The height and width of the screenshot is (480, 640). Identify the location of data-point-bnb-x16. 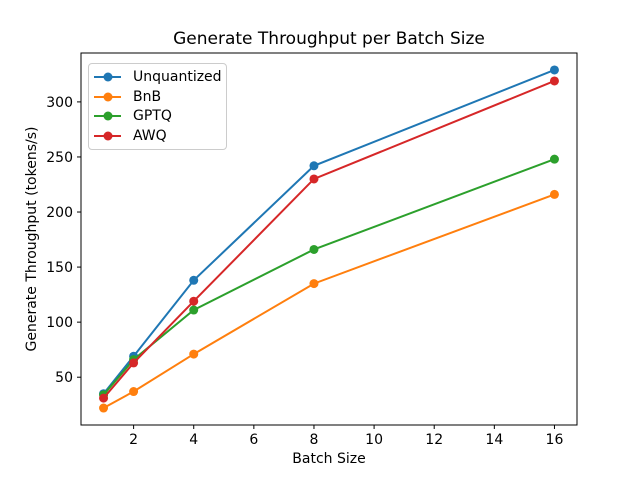
(554, 194).